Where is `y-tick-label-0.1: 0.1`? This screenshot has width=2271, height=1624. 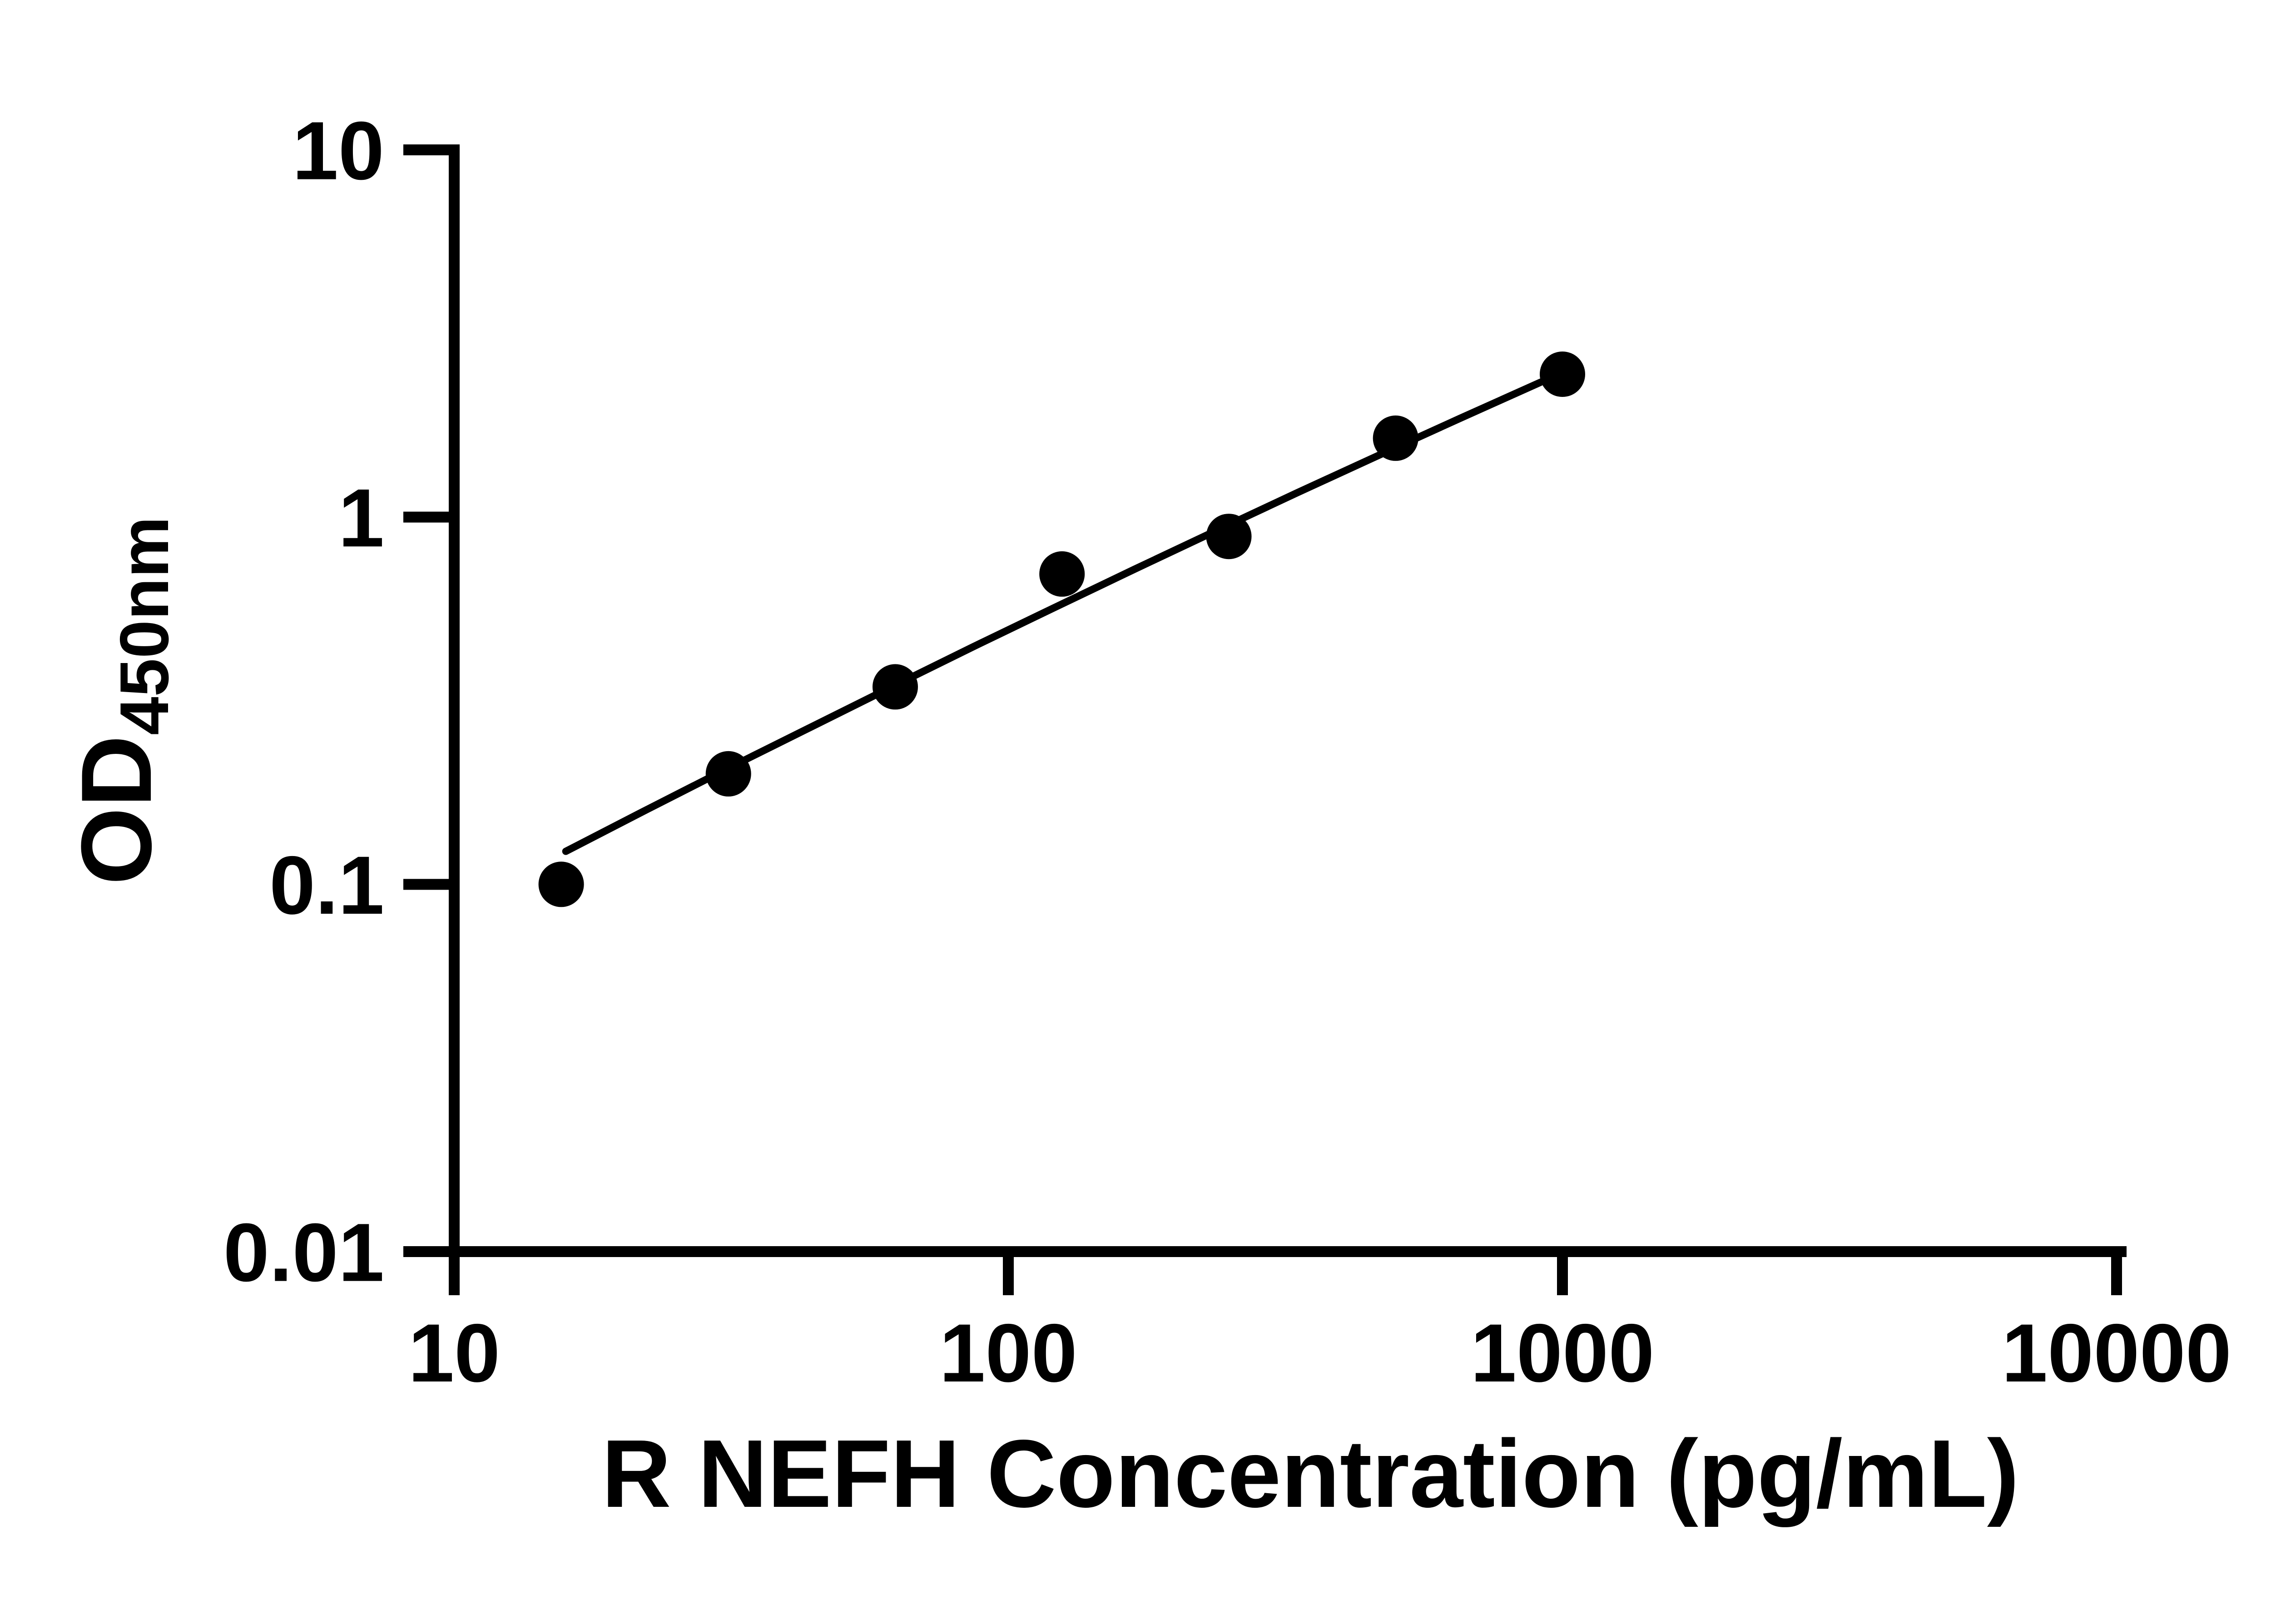 y-tick-label-0.1: 0.1 is located at coordinates (326, 885).